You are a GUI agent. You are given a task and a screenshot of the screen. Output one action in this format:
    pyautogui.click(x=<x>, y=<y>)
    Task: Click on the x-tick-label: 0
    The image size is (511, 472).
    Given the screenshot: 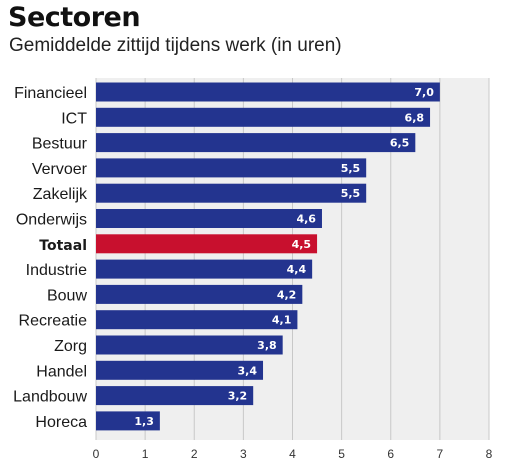 What is the action you would take?
    pyautogui.click(x=96, y=454)
    